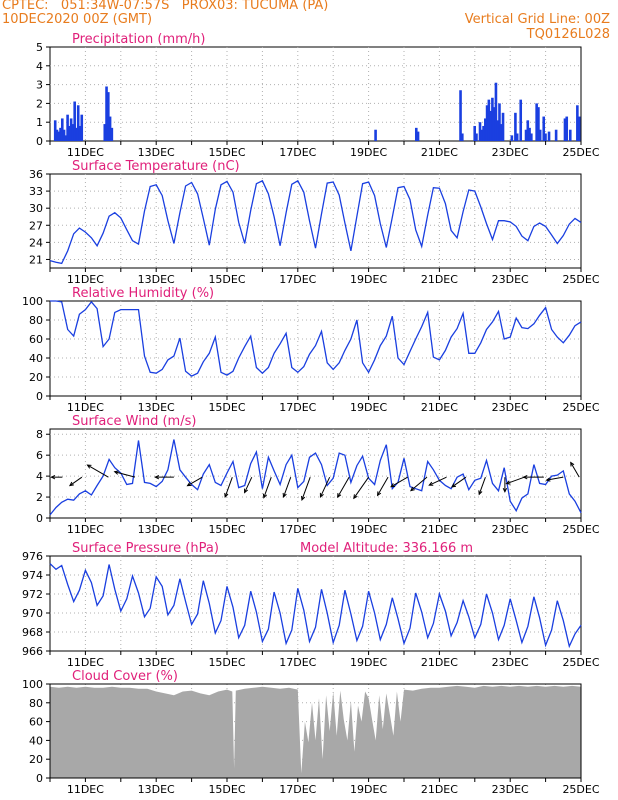  Describe the element at coordinates (36, 358) in the screenshot. I see `humidity-ytick-label: 40` at that location.